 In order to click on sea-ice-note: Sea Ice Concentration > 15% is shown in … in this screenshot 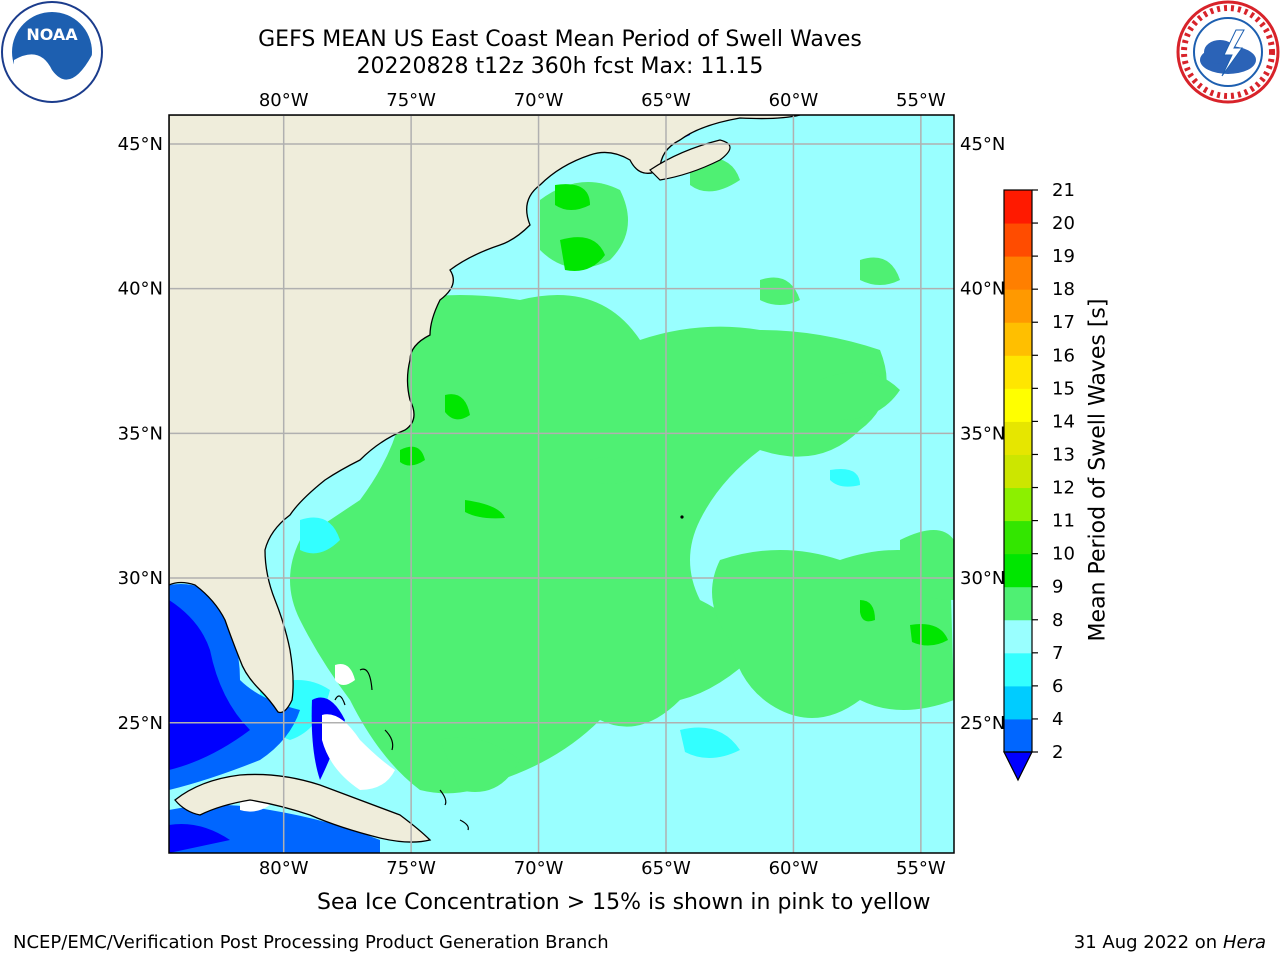, I will do `click(624, 902)`.